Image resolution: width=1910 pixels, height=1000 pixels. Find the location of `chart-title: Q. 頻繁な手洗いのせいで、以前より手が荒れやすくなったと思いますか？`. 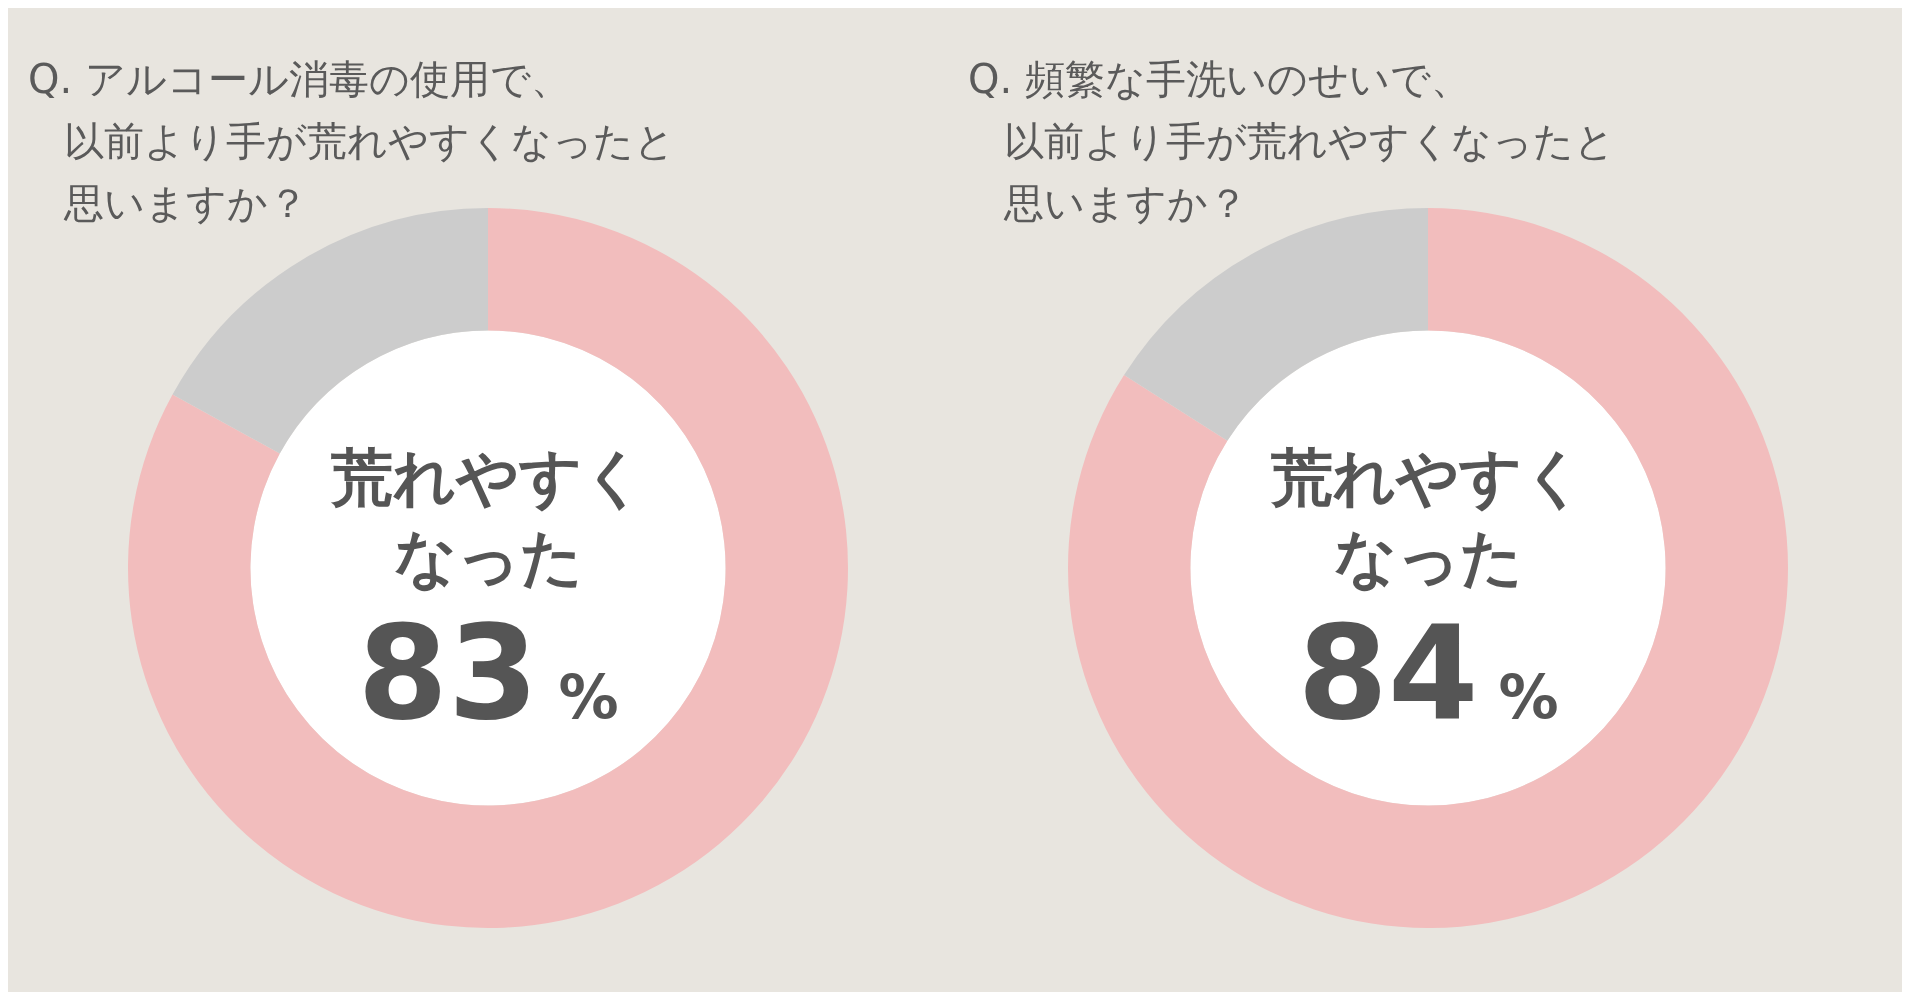

chart-title: Q. 頻繁な手洗いのせいで、以前より手が荒れやすくなったと思いますか？ is located at coordinates (1292, 141).